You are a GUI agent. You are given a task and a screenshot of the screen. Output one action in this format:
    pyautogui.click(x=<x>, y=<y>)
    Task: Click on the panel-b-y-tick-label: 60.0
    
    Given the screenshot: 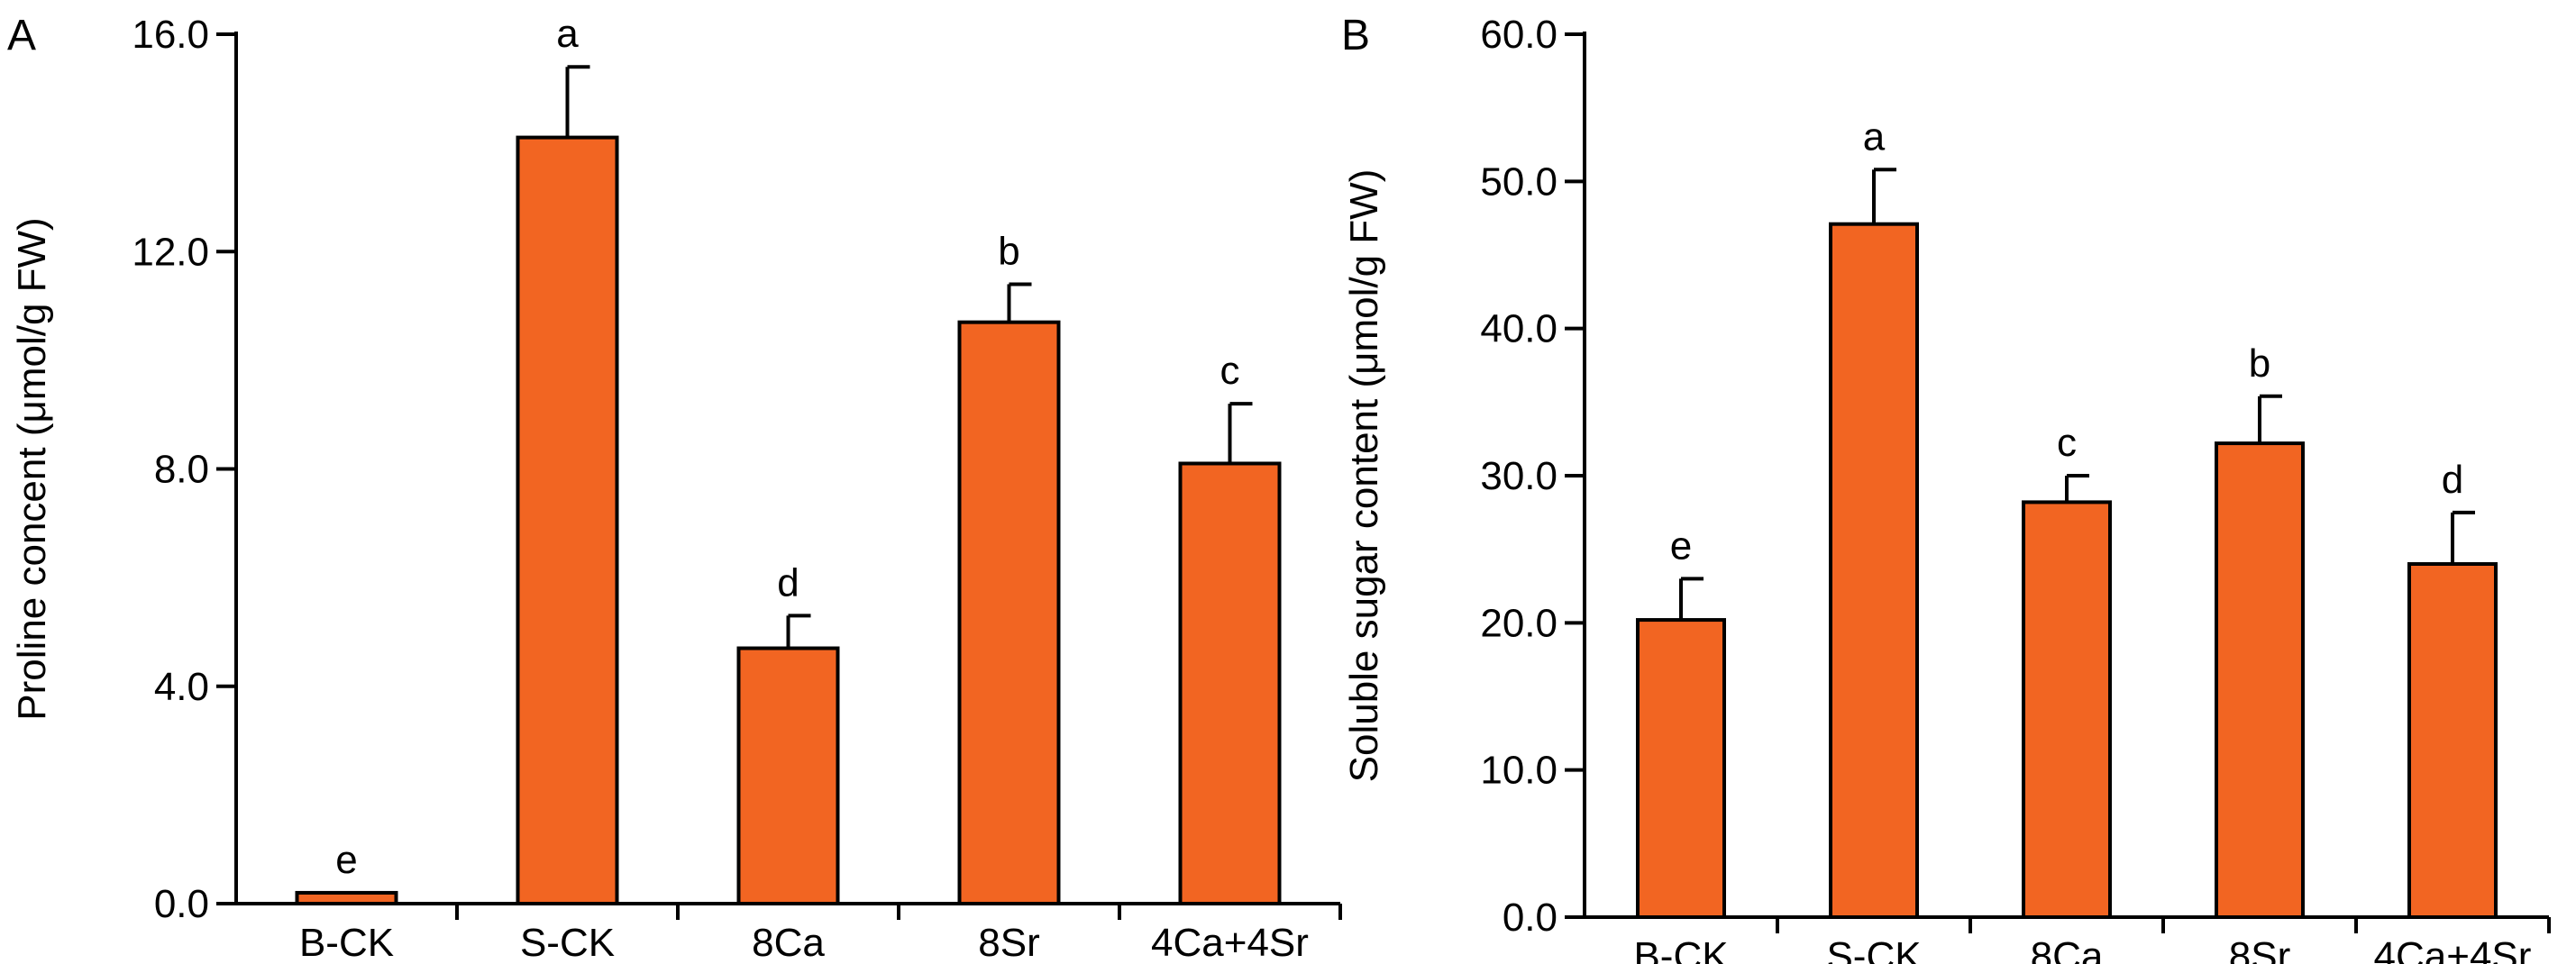 What is the action you would take?
    pyautogui.click(x=1518, y=35)
    